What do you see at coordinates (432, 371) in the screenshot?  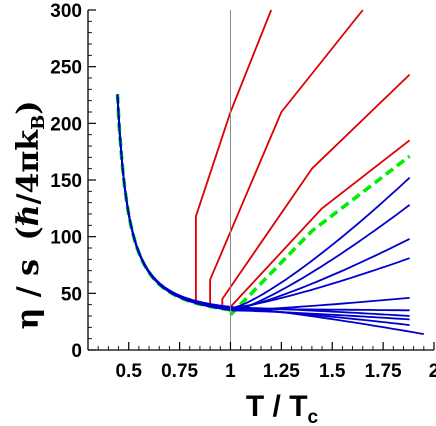 I see `x-tick-label: 2` at bounding box center [432, 371].